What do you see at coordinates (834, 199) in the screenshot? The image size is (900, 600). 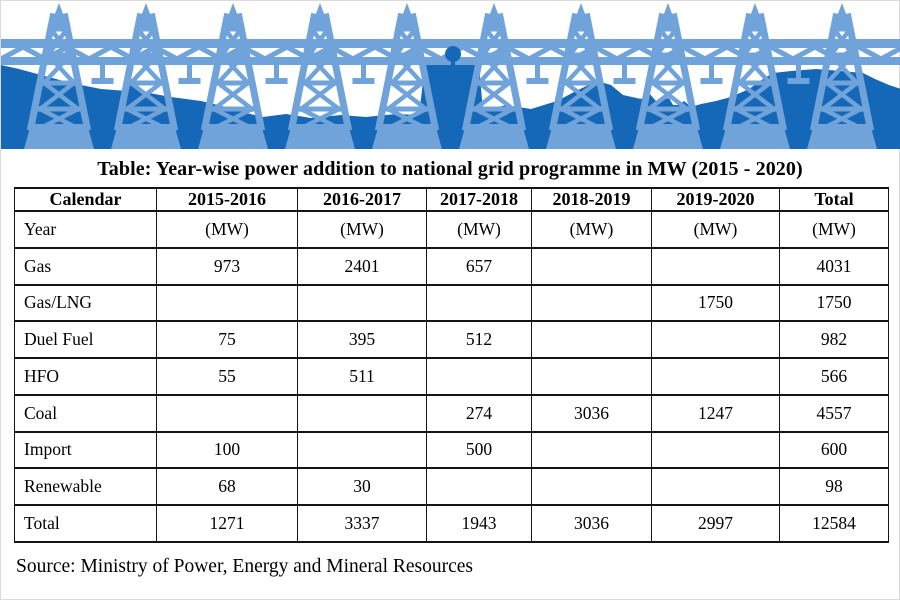 I see `column-header: Total` at bounding box center [834, 199].